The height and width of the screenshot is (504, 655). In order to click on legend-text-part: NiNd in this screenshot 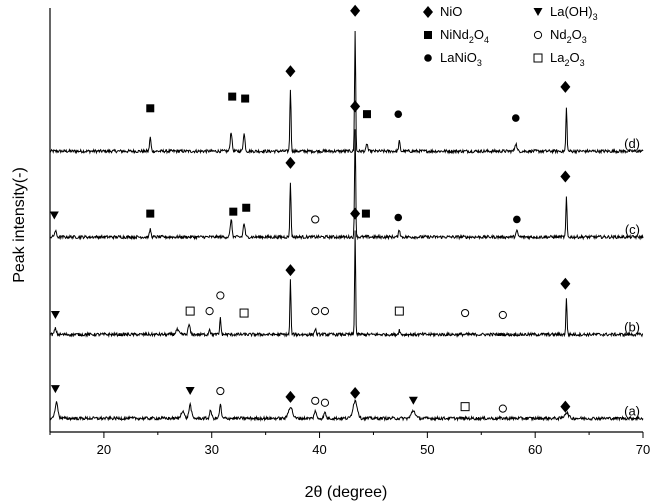, I will do `click(454, 34)`.